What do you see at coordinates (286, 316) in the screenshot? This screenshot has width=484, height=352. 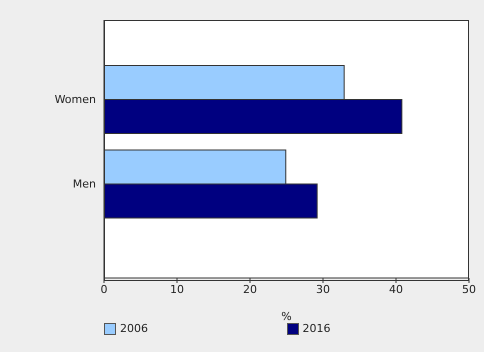 I see `x-axis-title: %` at bounding box center [286, 316].